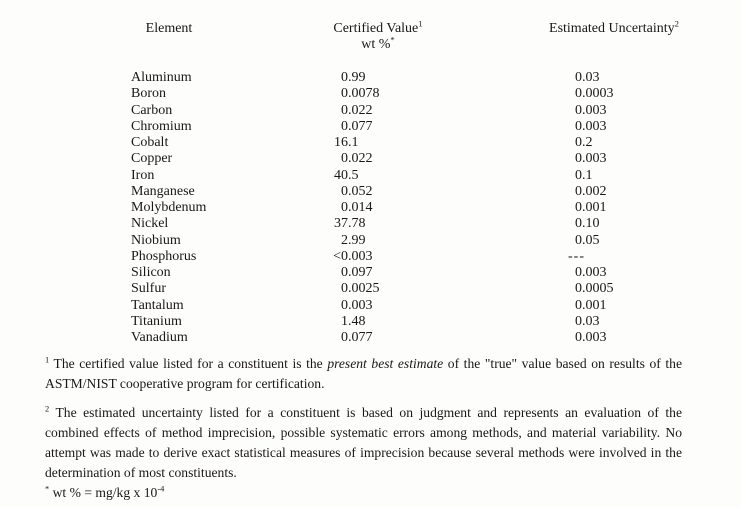  I want to click on uncertainty-cell: 0.1, so click(584, 175).